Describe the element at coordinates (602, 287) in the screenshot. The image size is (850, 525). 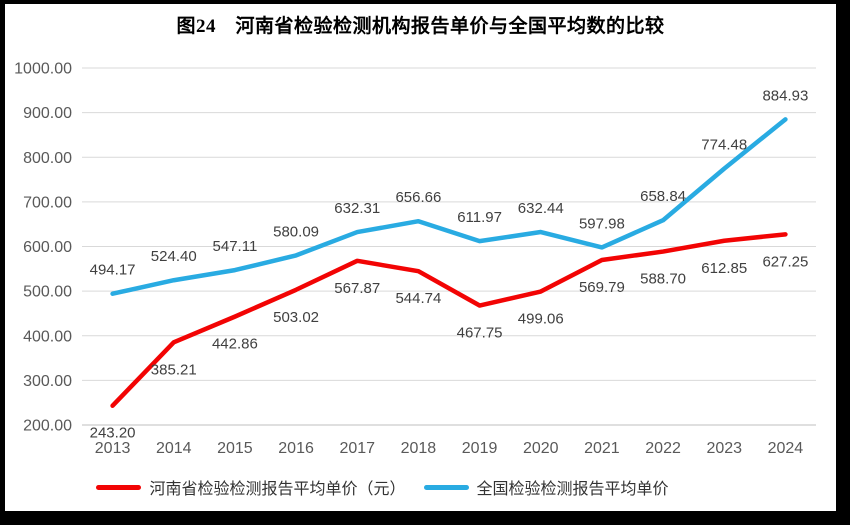
I see `data-label: 569.79` at that location.